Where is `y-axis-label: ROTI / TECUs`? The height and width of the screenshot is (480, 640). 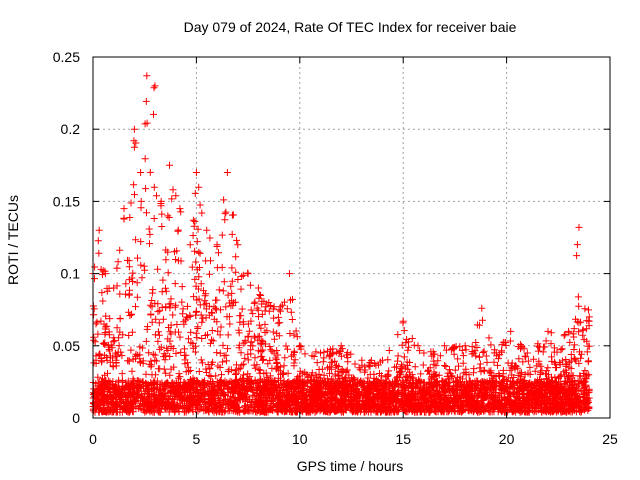 y-axis-label: ROTI / TECUs is located at coordinates (13, 240).